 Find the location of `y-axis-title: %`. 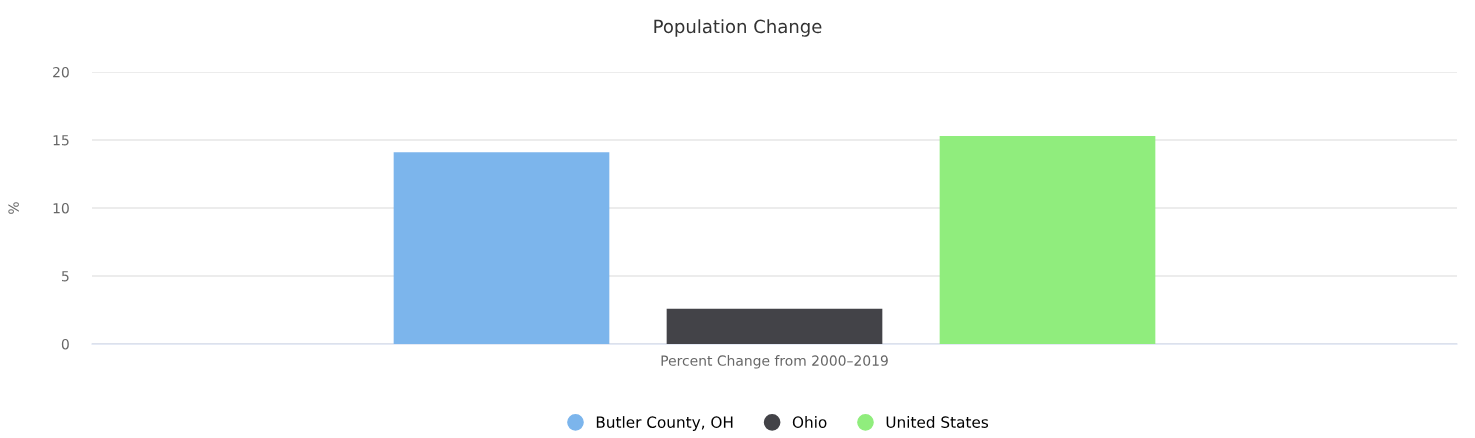

y-axis-title: % is located at coordinates (13, 208).